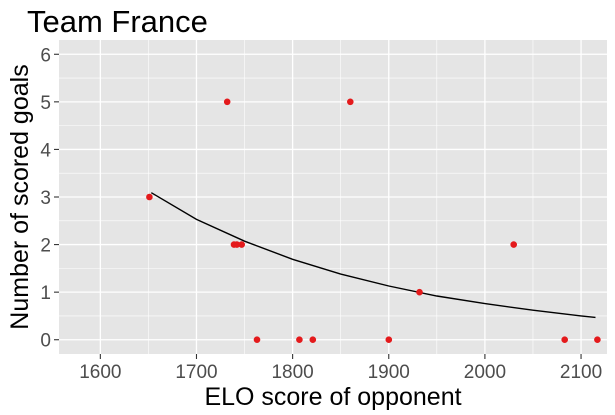 The image size is (615, 415). What do you see at coordinates (196, 372) in the screenshot?
I see `x-tick-label: 1700` at bounding box center [196, 372].